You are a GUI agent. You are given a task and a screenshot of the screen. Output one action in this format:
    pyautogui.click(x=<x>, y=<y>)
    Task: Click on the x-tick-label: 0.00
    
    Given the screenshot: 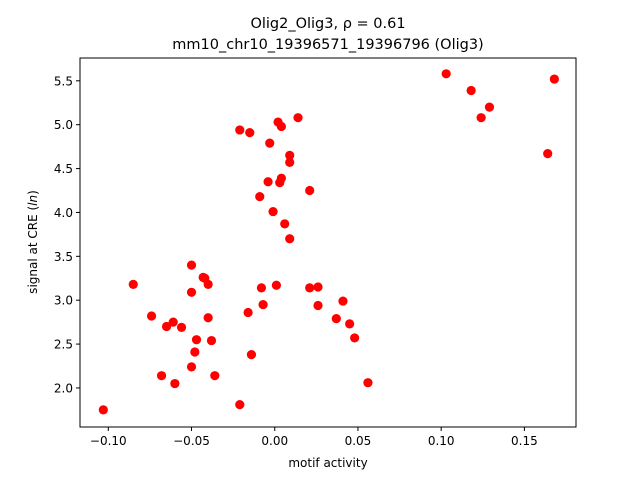 What is the action you would take?
    pyautogui.click(x=274, y=441)
    